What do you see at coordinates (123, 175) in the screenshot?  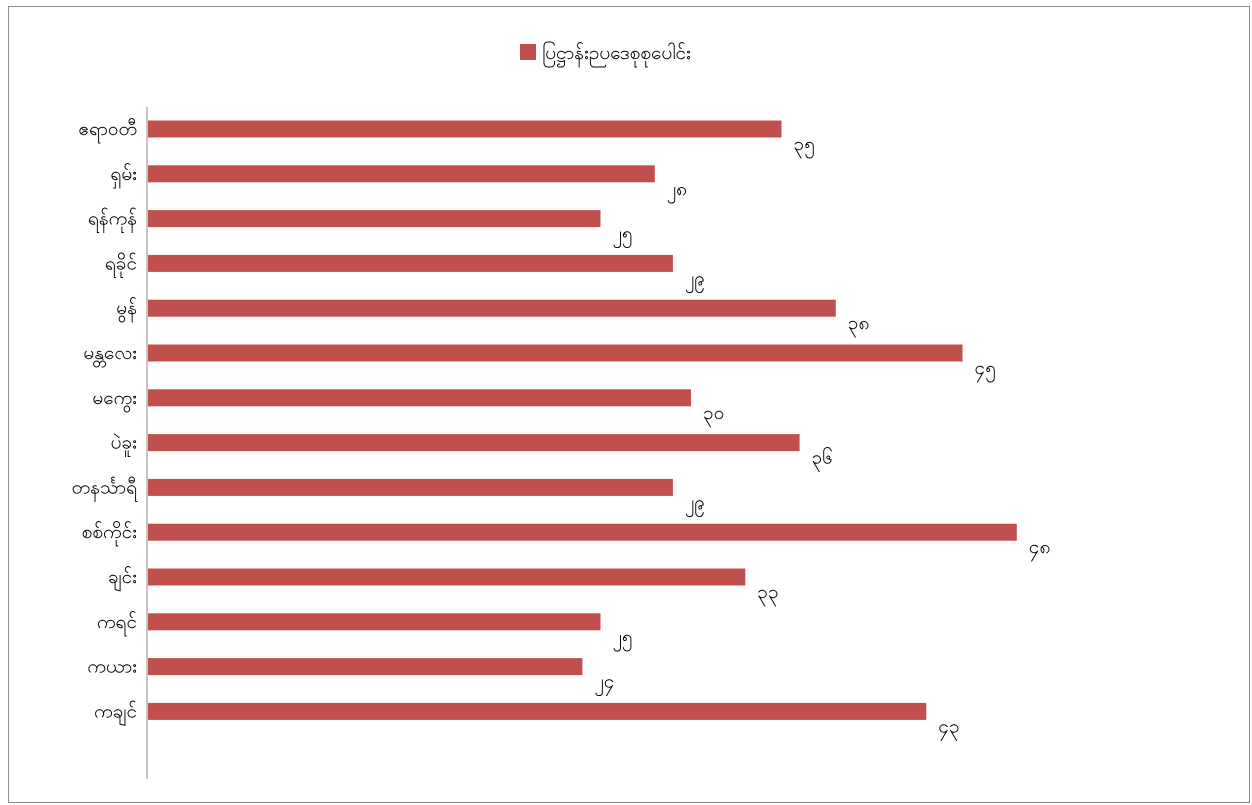 I see `category-label: ရှမ်း` at bounding box center [123, 175].